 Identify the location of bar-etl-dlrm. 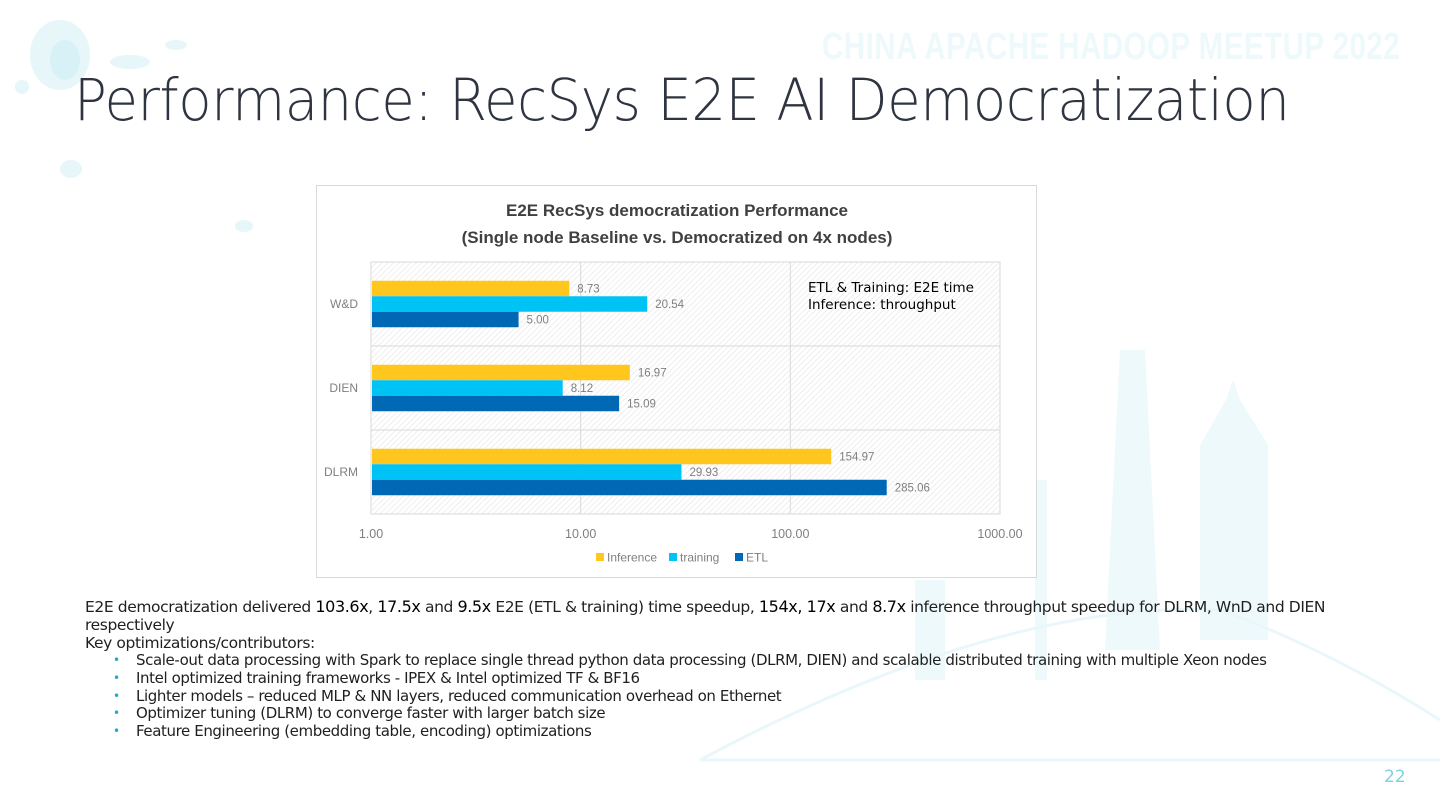
(629, 487).